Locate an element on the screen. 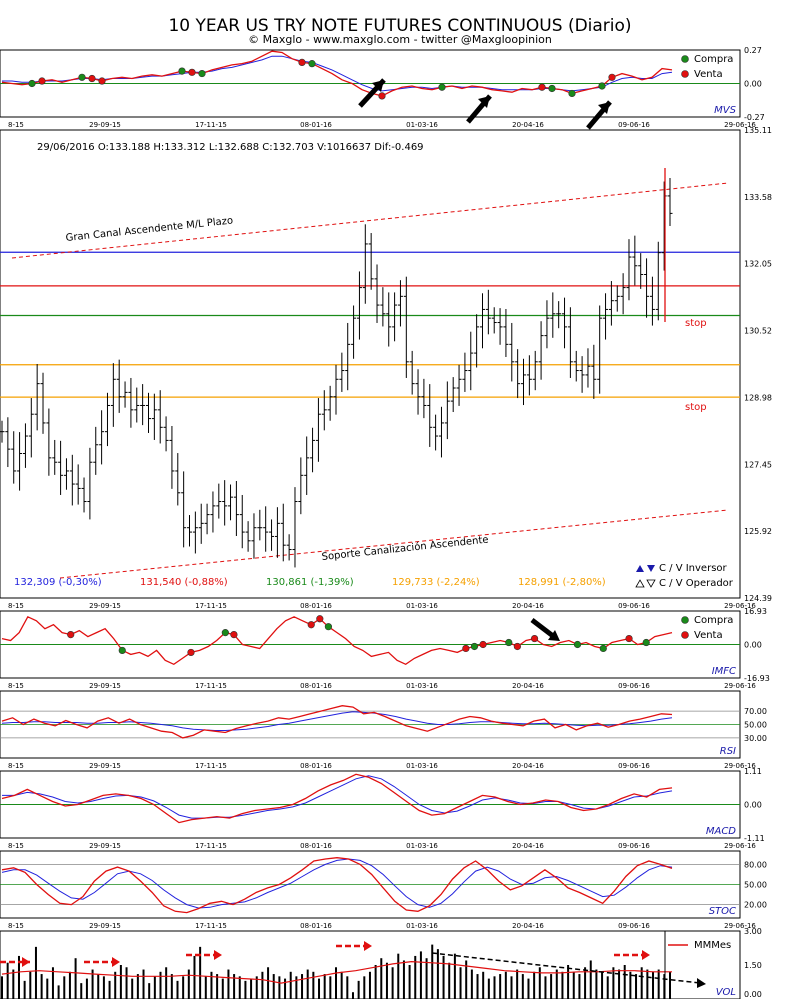 Image resolution: width=800 pixels, height=999 pixels. venta-legend-icon is located at coordinates (685, 635).